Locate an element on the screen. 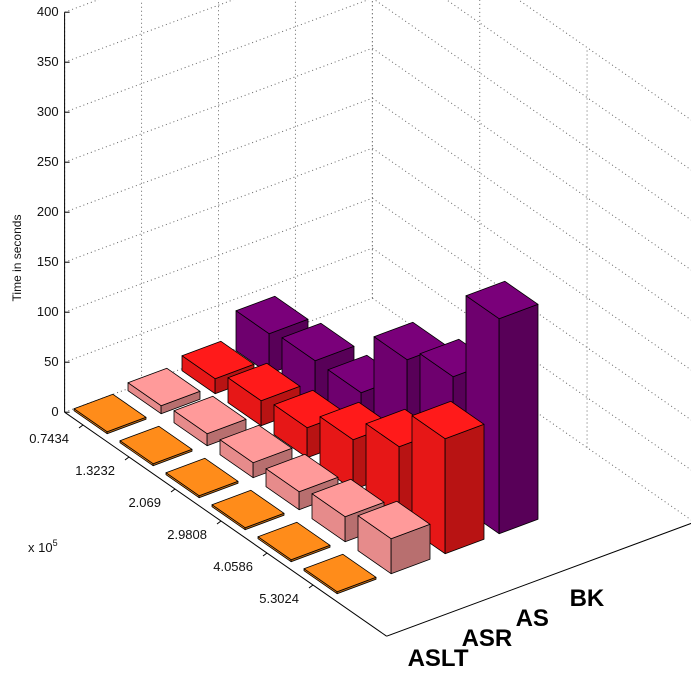 Image resolution: width=691 pixels, height=687 pixels. x-tick-label: 2.9808 is located at coordinates (187, 534).